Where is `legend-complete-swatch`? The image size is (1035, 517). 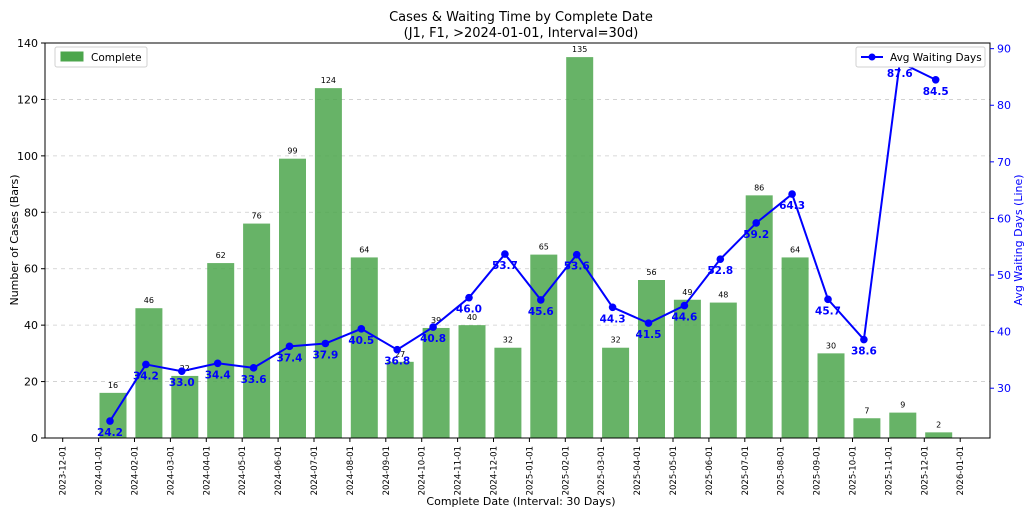
legend-complete-swatch is located at coordinates (72, 56).